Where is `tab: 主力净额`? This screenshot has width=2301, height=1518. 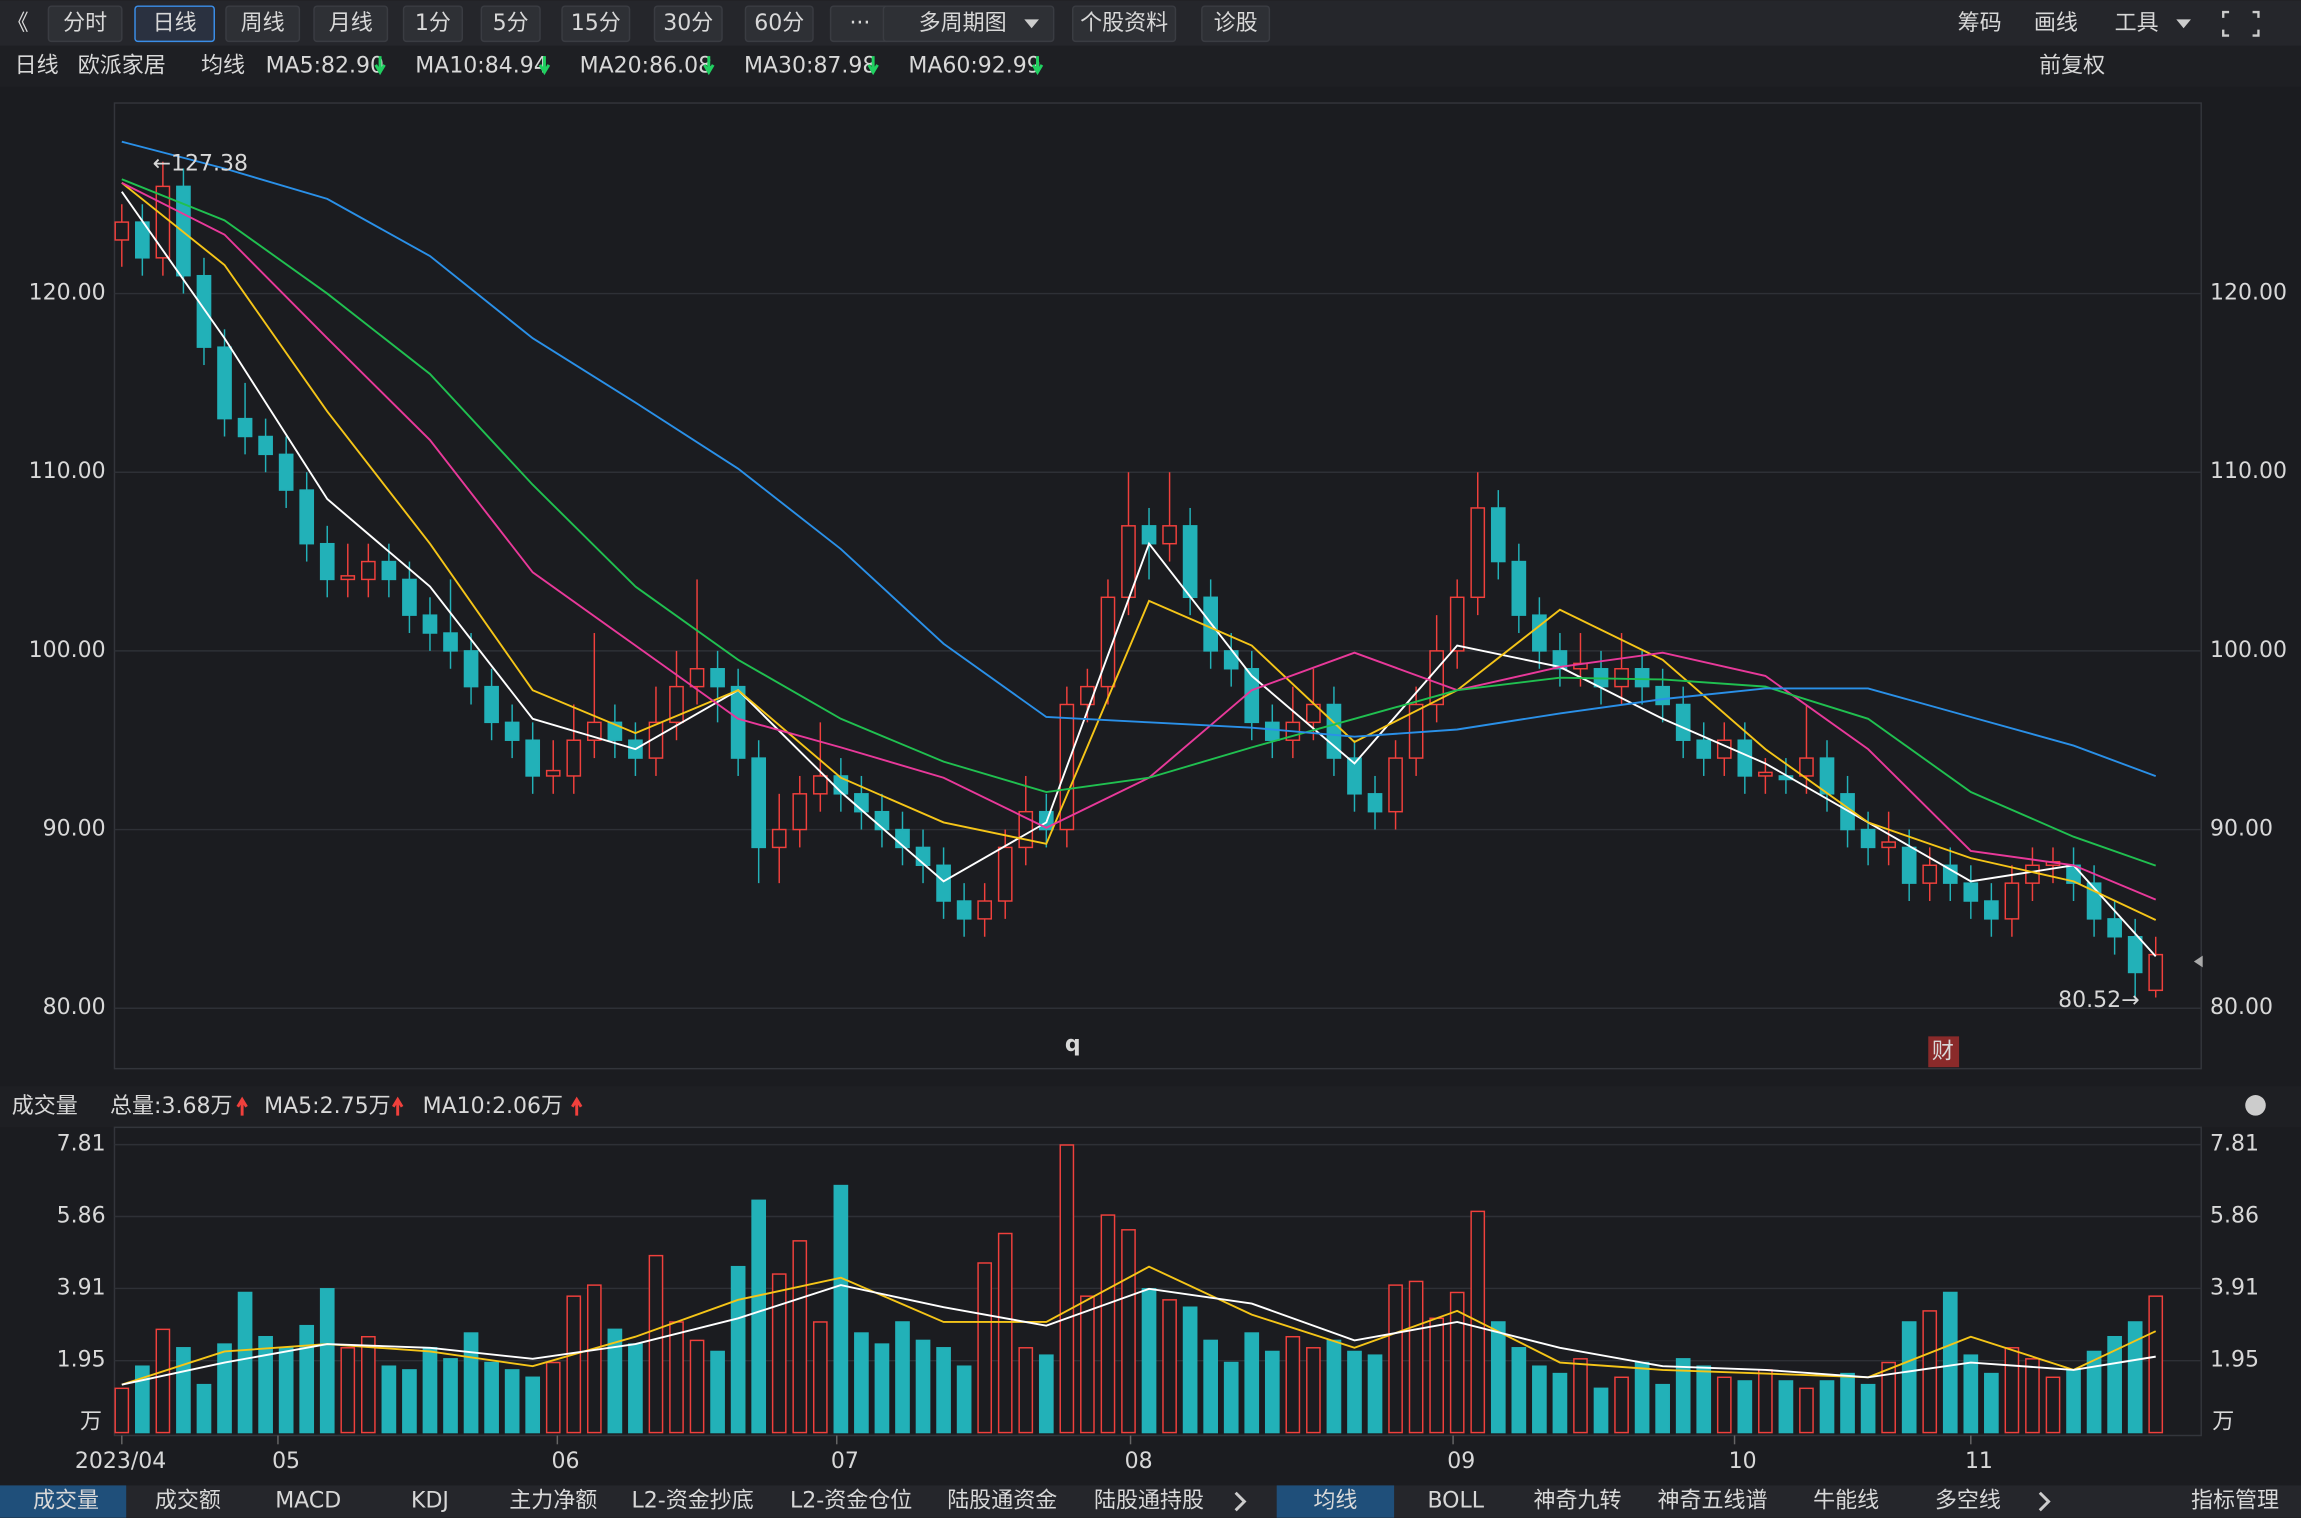
tab: 主力净额 is located at coordinates (553, 1501).